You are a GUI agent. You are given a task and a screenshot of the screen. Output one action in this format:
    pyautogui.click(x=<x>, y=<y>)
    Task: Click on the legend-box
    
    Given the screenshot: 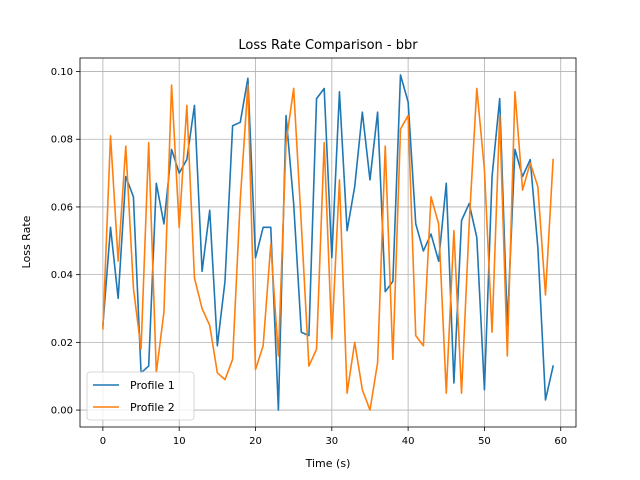 What is the action you would take?
    pyautogui.click(x=140, y=396)
    